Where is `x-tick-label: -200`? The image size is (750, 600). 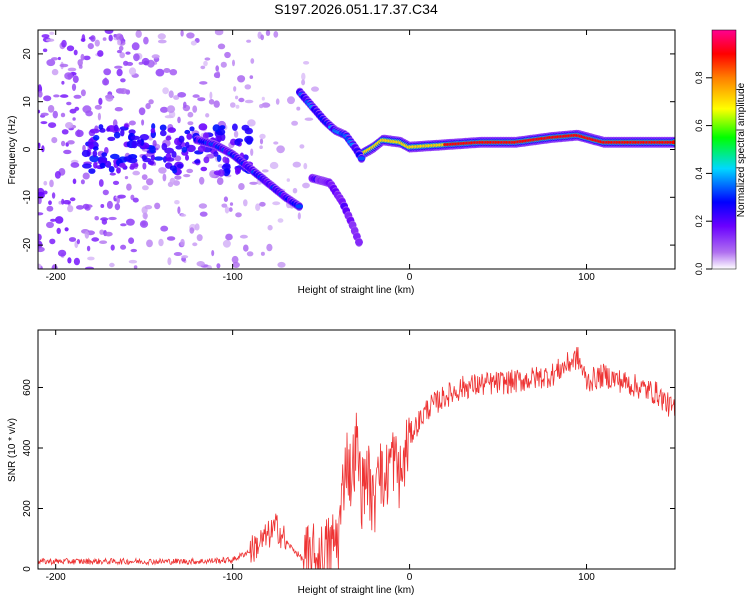 x-tick-label: -200 is located at coordinates (56, 277).